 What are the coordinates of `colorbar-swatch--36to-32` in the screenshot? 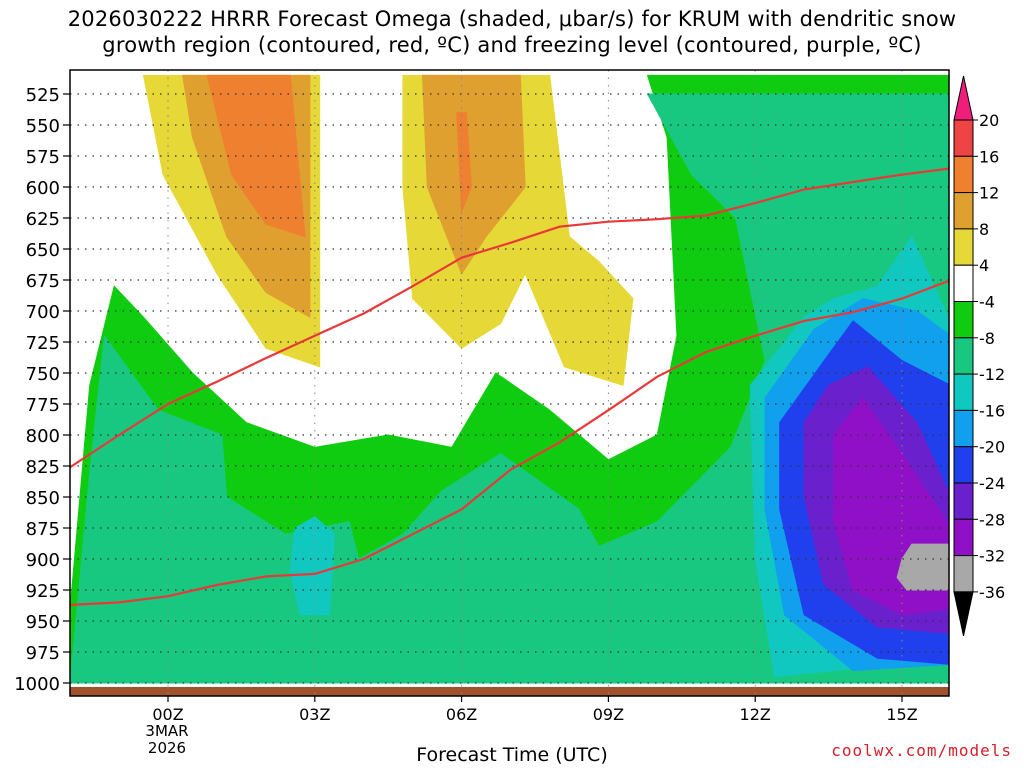 It's located at (963, 574).